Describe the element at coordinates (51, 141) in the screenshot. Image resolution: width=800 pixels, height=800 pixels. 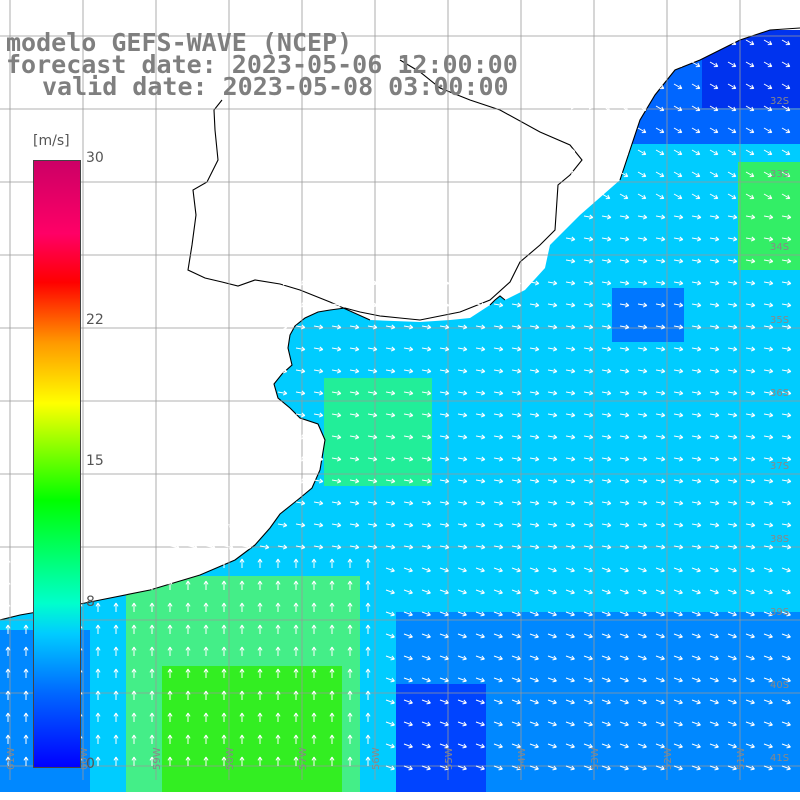
I see `colorbar-unit: [m/s]` at that location.